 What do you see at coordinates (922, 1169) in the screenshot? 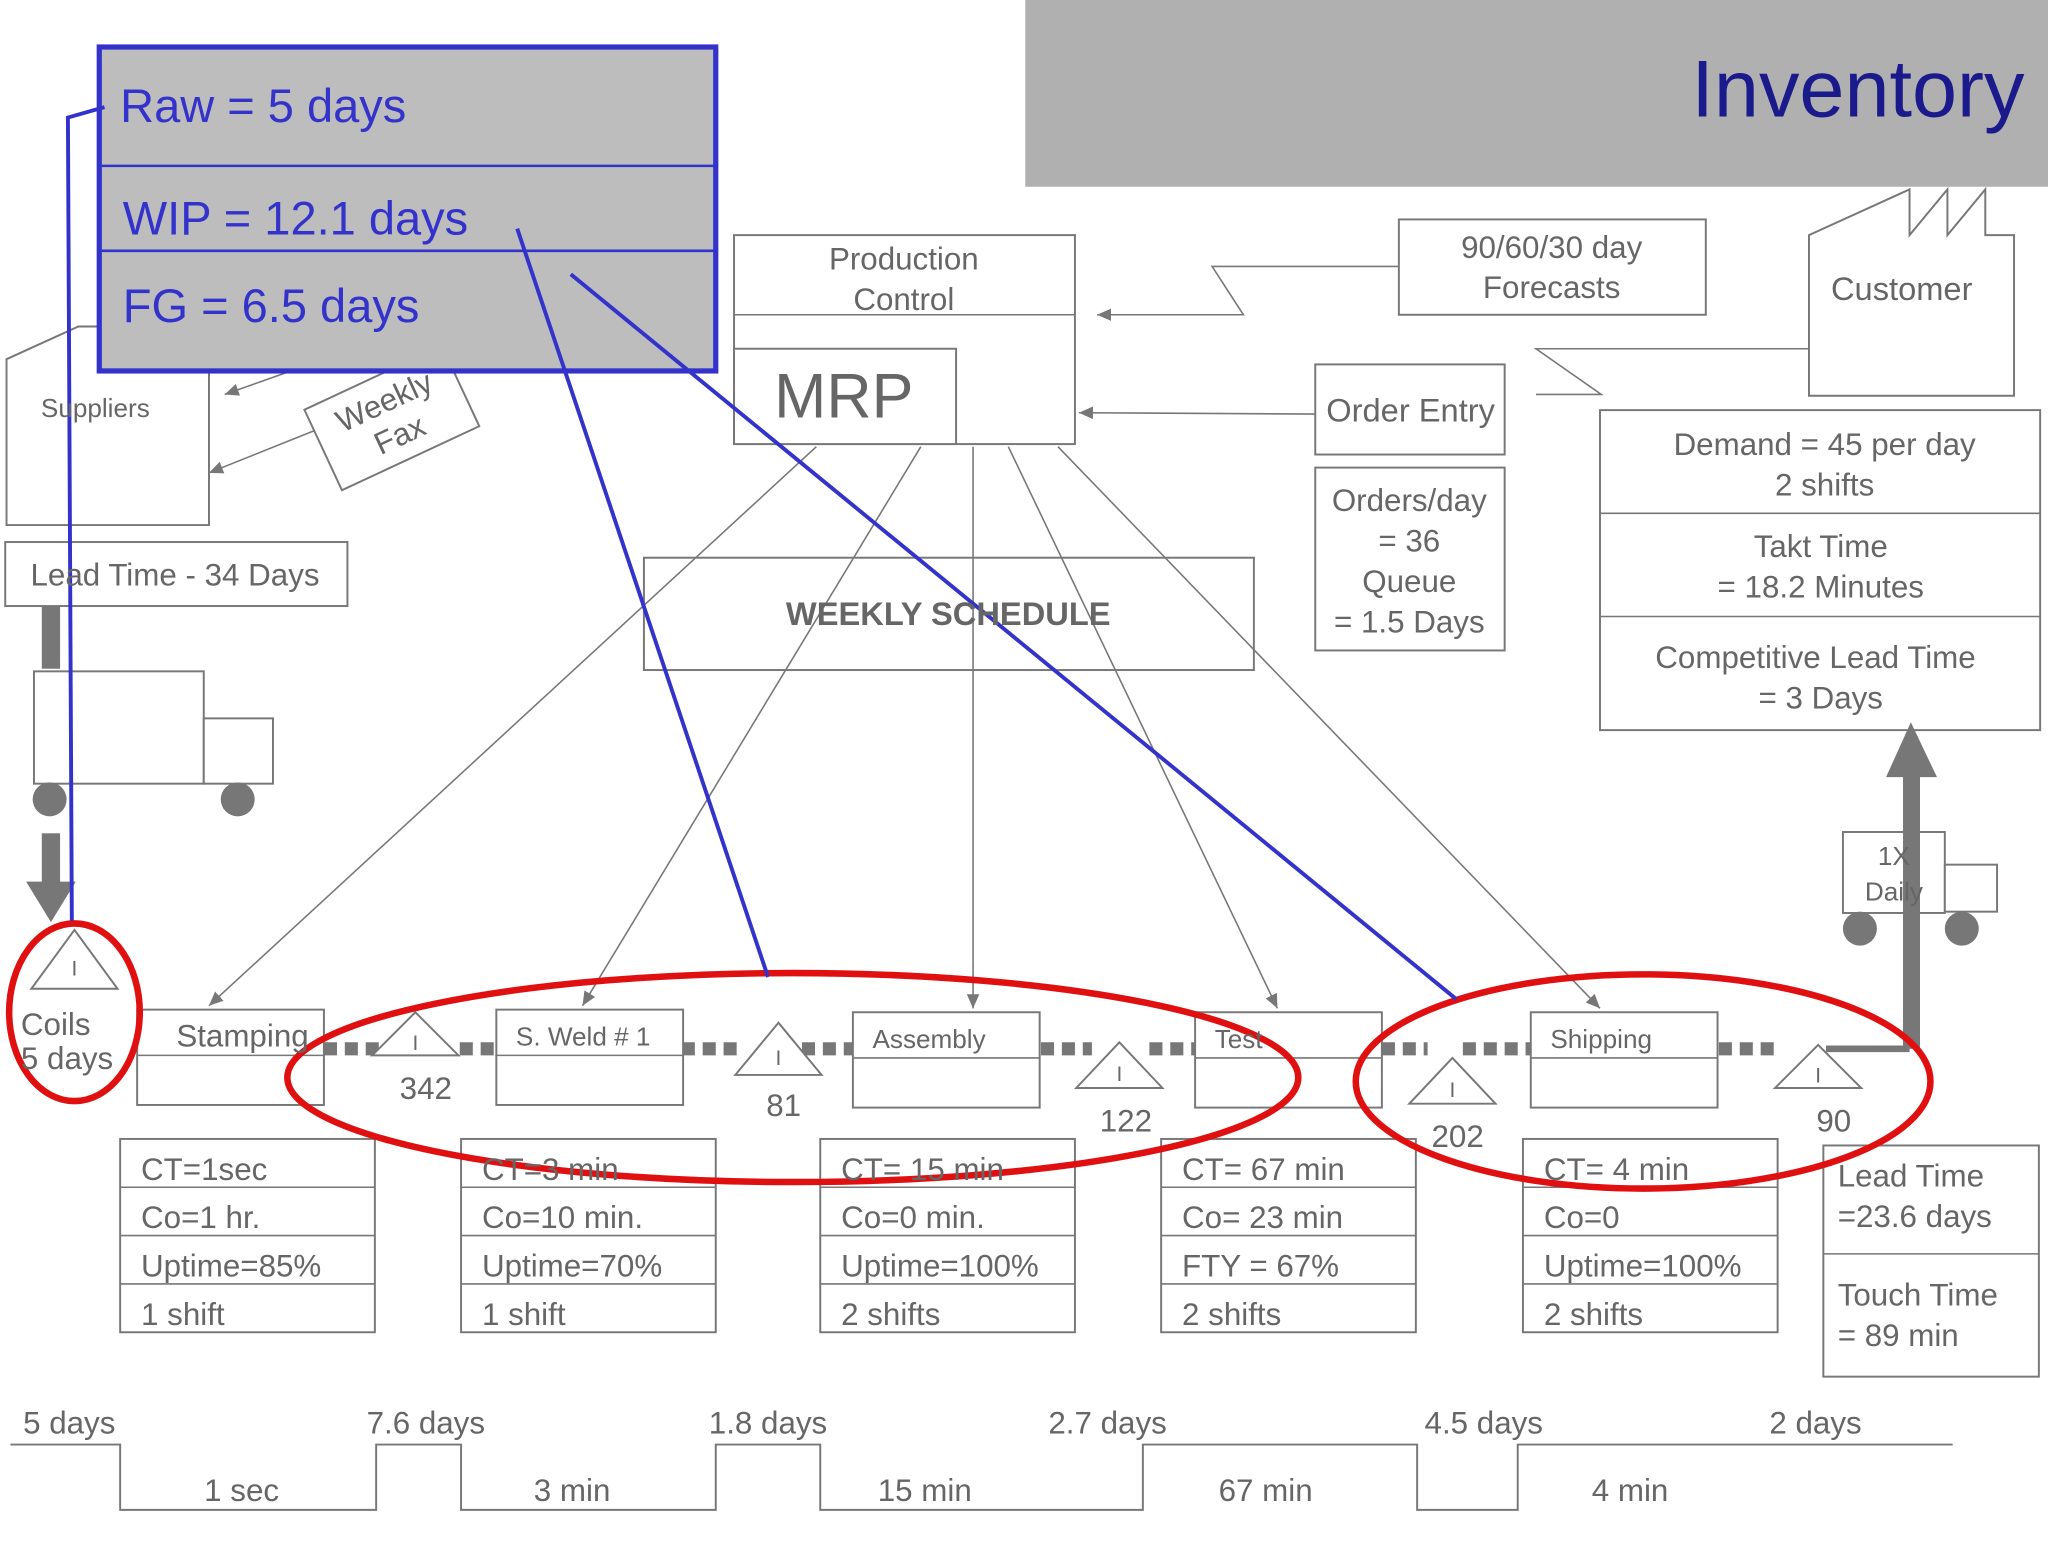
I see `process-metric: CT= 15 min` at bounding box center [922, 1169].